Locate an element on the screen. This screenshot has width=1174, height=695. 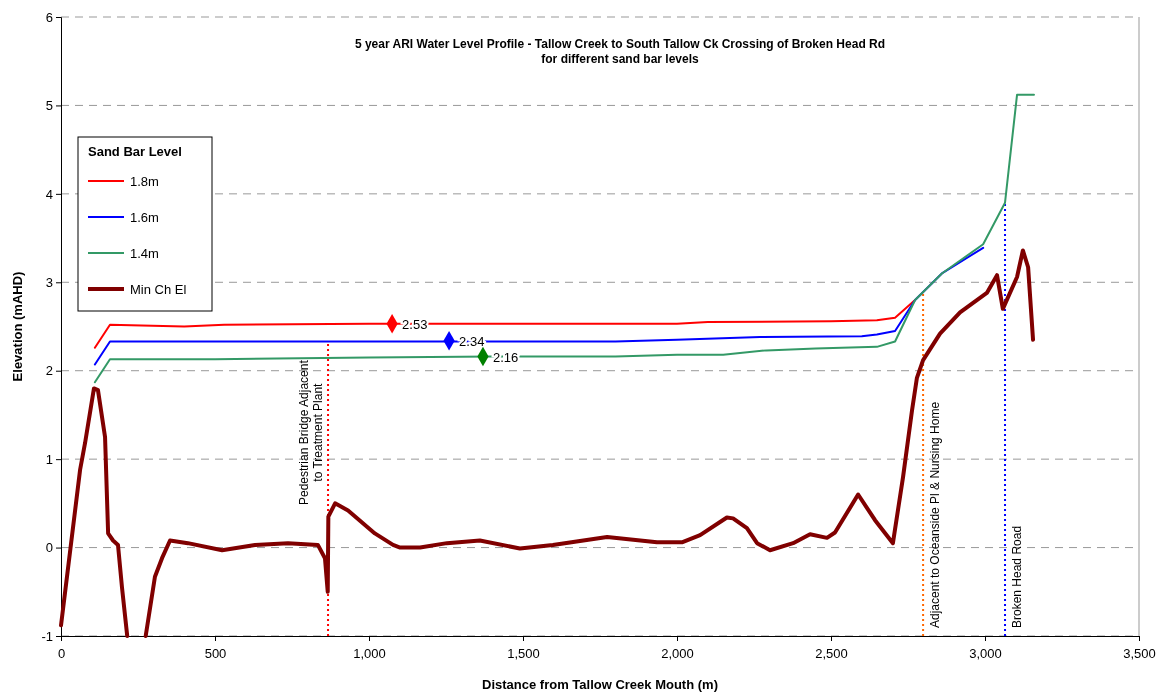
y-tick-label: 5 is located at coordinates (49, 106).